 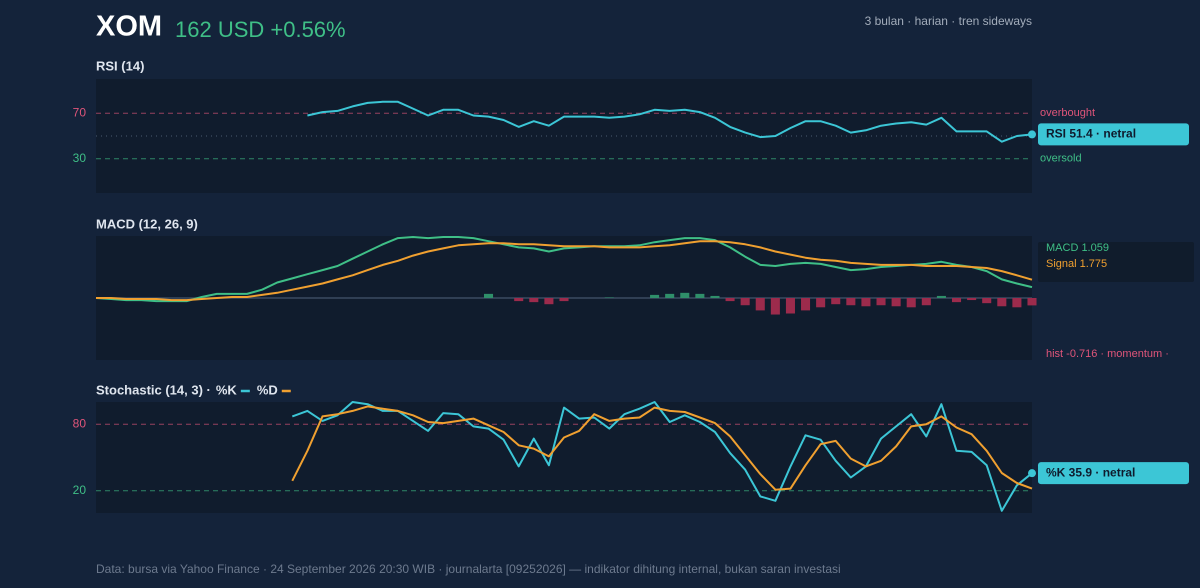 What do you see at coordinates (1077, 248) in the screenshot?
I see `value-label: MACD 1.059` at bounding box center [1077, 248].